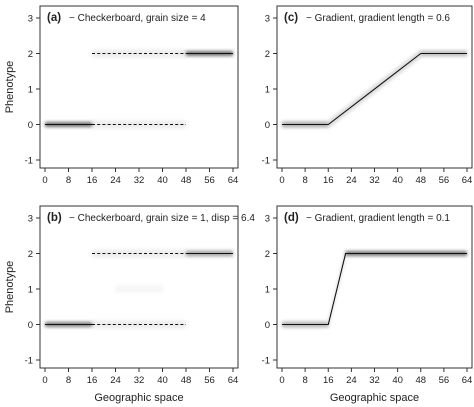 The image size is (474, 407). What do you see at coordinates (54, 218) in the screenshot?
I see `panel-title: (b)` at bounding box center [54, 218].